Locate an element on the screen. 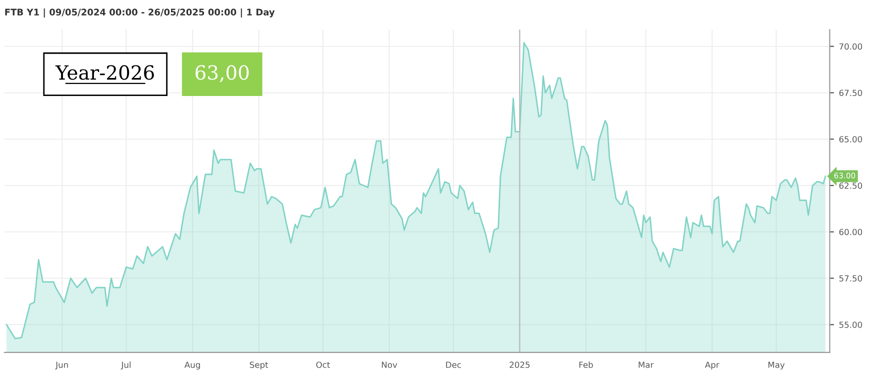 Image resolution: width=878 pixels, height=371 pixels. y-tick-label: 70.00 is located at coordinates (850, 46).